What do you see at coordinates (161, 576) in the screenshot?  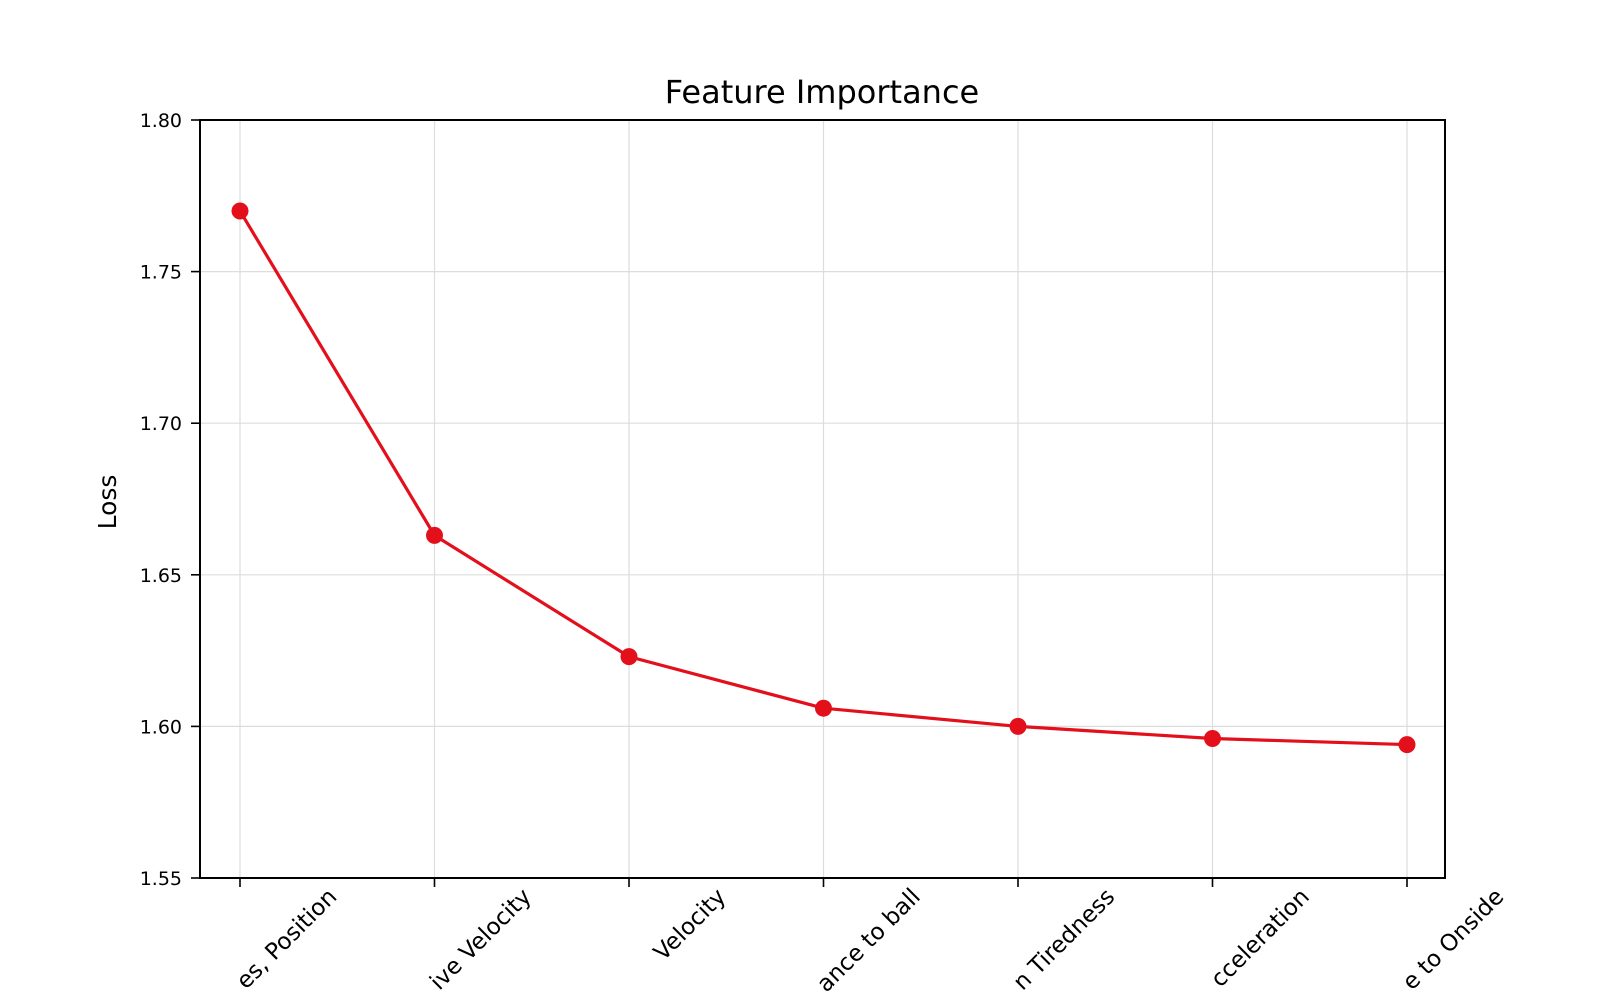 I see `y-tick-label: 1.65` at bounding box center [161, 576].